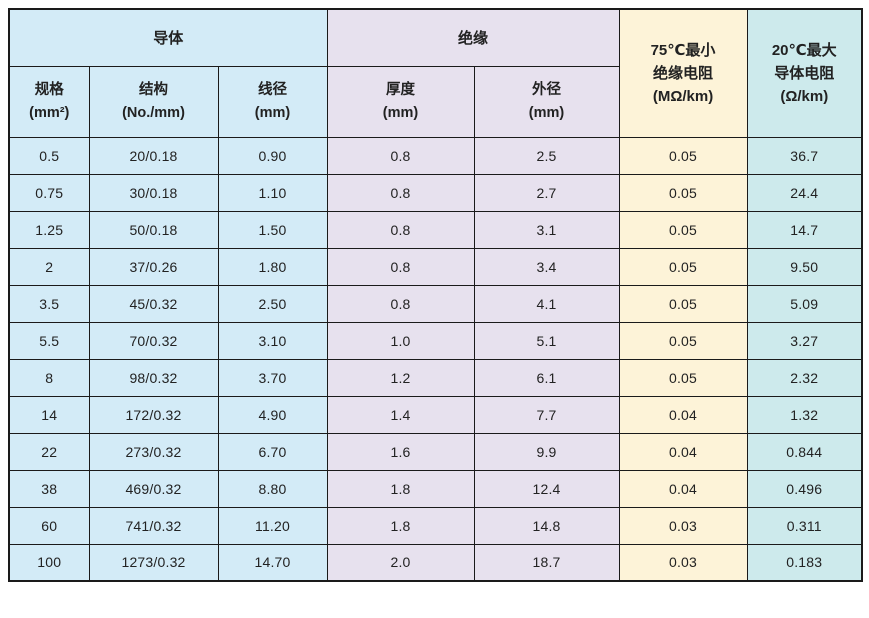 Image resolution: width=869 pixels, height=618 pixels. I want to click on table-row: 22 273/0.32 6.70 1.6 9.9 0.04 0.844, so click(435, 451).